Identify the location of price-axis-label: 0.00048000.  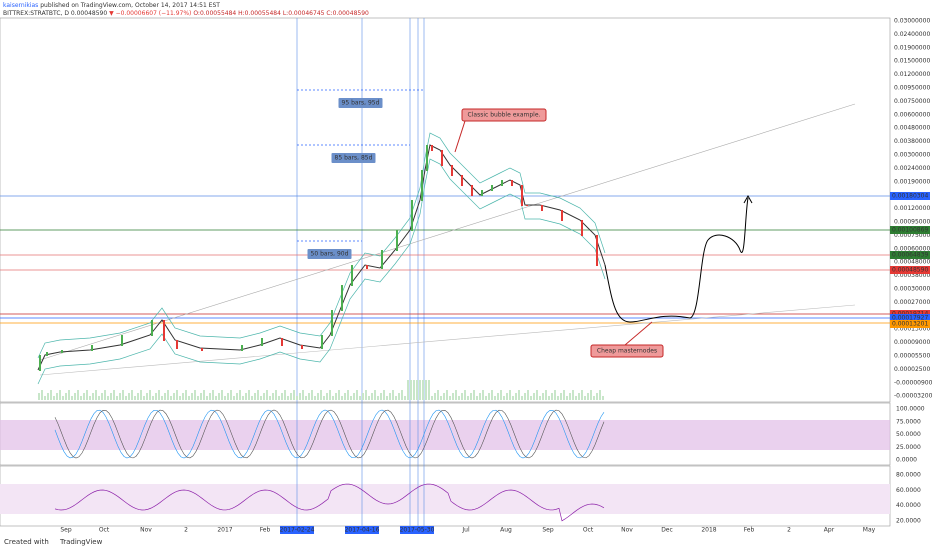
(912, 262).